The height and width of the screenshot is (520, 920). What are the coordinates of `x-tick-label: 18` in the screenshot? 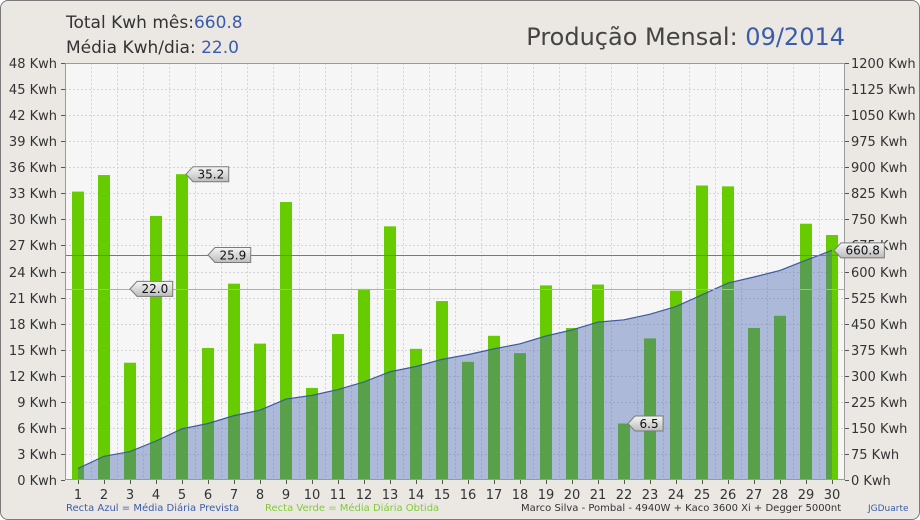 It's located at (520, 495).